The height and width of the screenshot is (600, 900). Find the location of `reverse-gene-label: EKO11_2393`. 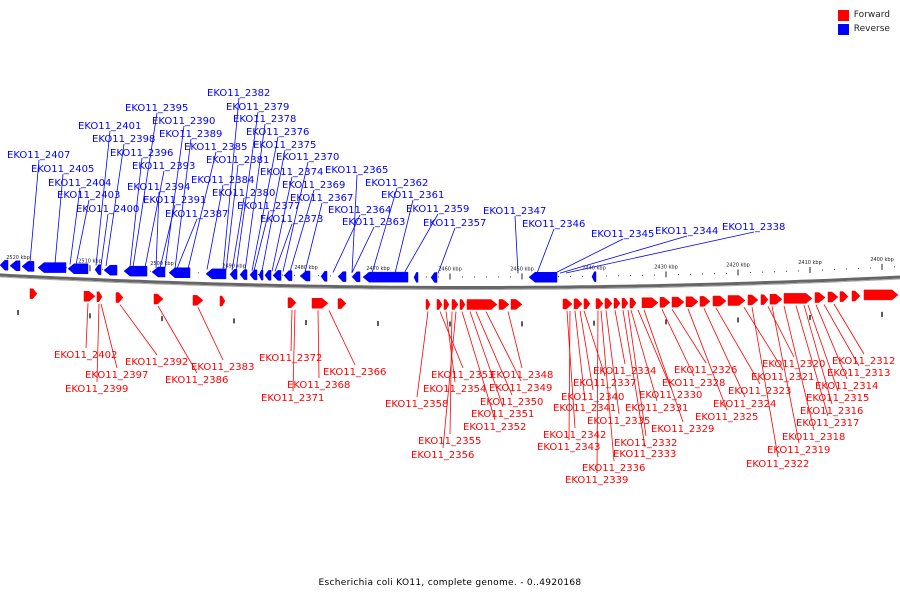

reverse-gene-label: EKO11_2393 is located at coordinates (163, 166).